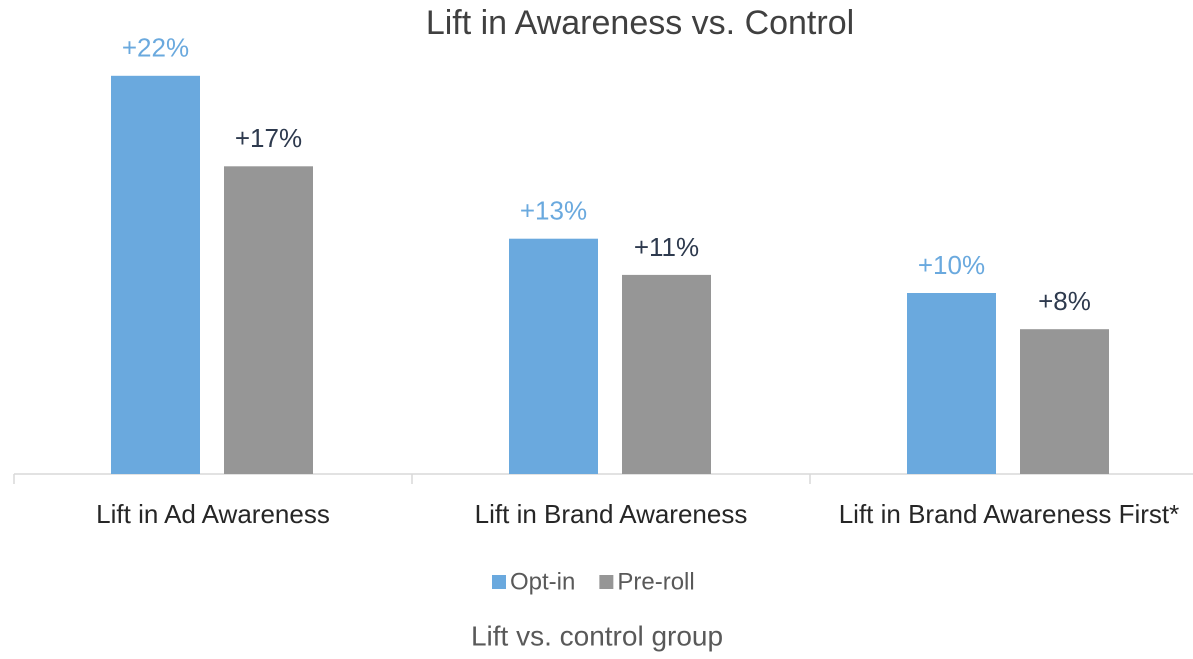  Describe the element at coordinates (655, 581) in the screenshot. I see `legend-label: Pre-roll` at that location.